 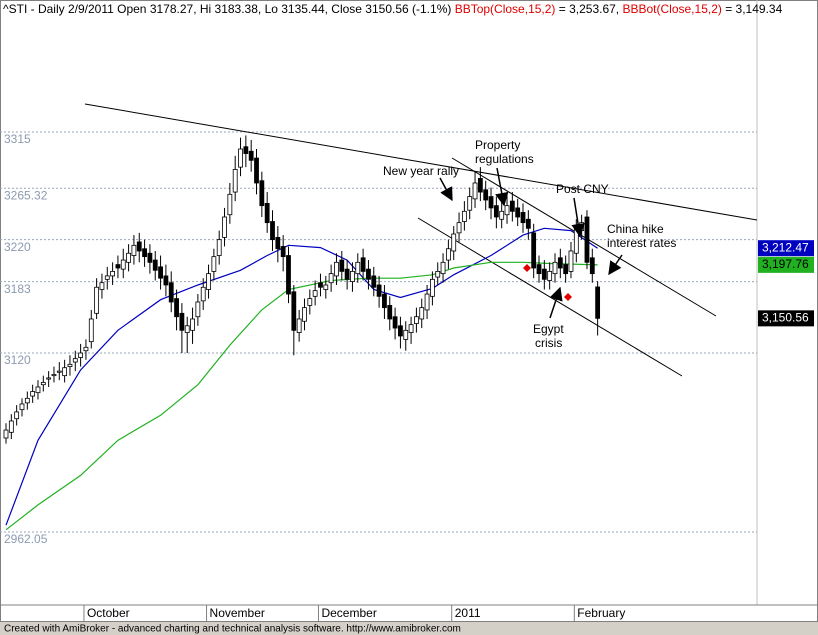 What do you see at coordinates (785, 247) in the screenshot?
I see `value-label: 3,212.47` at bounding box center [785, 247].